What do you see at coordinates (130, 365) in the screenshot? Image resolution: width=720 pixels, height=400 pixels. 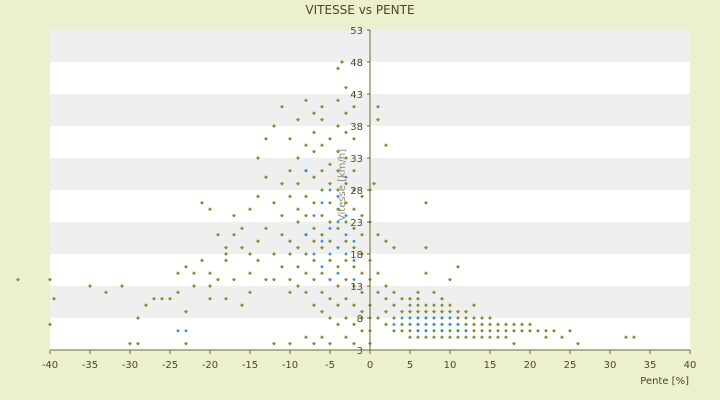 I see `x-tick-label: -30` at bounding box center [130, 365].